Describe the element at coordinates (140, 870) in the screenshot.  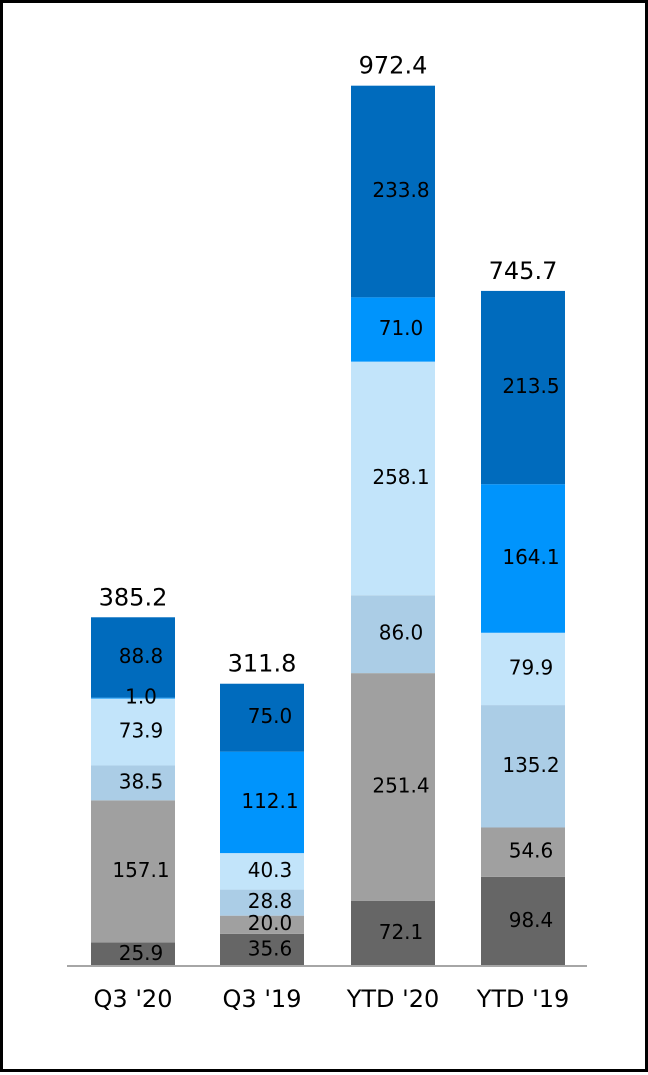
I see `segment-label-0-1: 157.1` at that location.